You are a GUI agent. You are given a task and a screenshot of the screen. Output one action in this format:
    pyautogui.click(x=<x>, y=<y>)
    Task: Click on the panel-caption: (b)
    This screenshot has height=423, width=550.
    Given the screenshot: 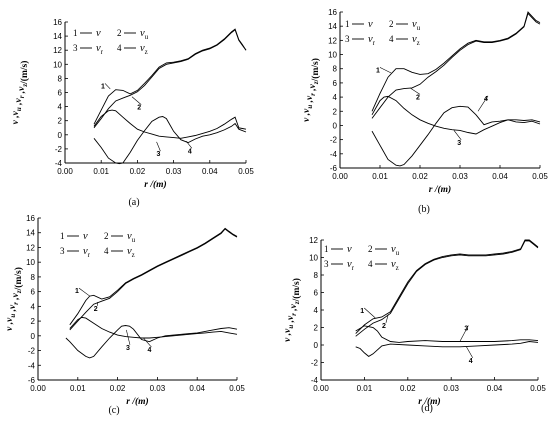 What is the action you would take?
    pyautogui.click(x=424, y=209)
    